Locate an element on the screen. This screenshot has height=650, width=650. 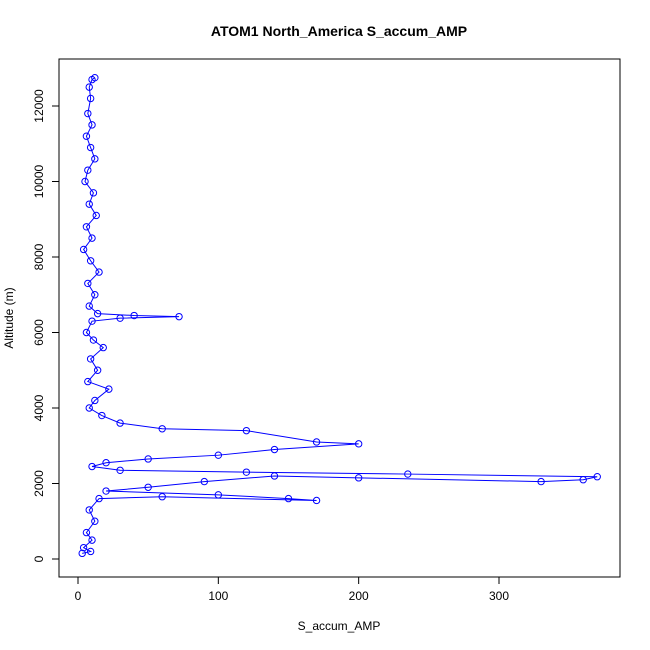
y-tick-label: 2000 is located at coordinates (39, 483).